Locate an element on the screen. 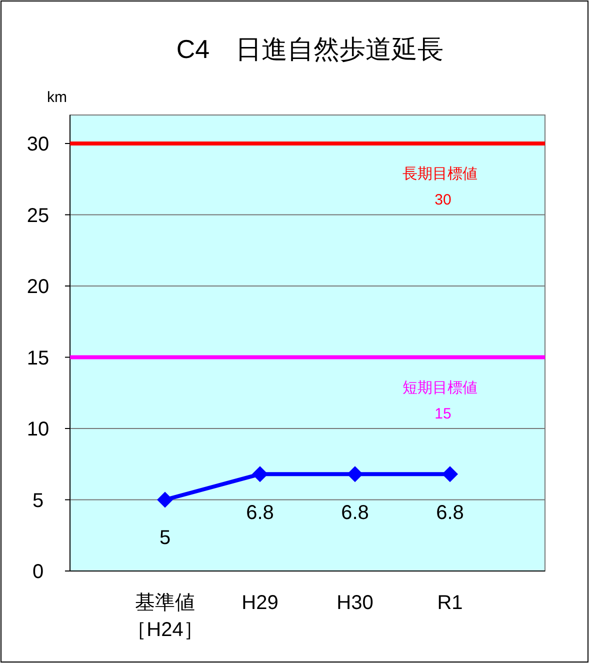 The image size is (590, 663). y-tick: 0 is located at coordinates (38, 572).